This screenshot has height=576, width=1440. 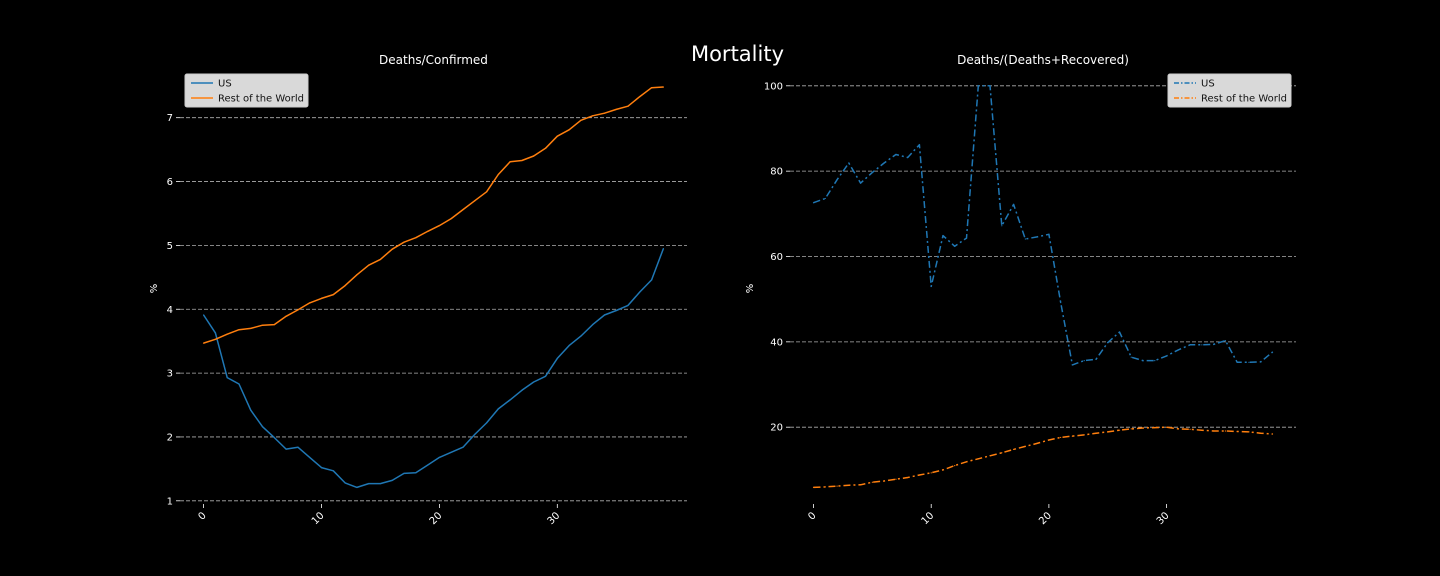 I want to click on y-tick-label: 40, so click(x=776, y=342).